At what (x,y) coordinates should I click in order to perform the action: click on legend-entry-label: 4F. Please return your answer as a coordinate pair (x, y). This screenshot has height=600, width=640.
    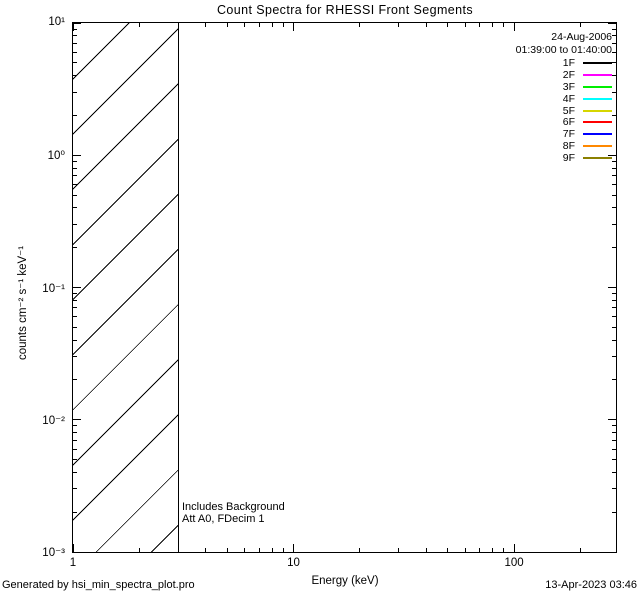
    Looking at the image, I should click on (568, 98).